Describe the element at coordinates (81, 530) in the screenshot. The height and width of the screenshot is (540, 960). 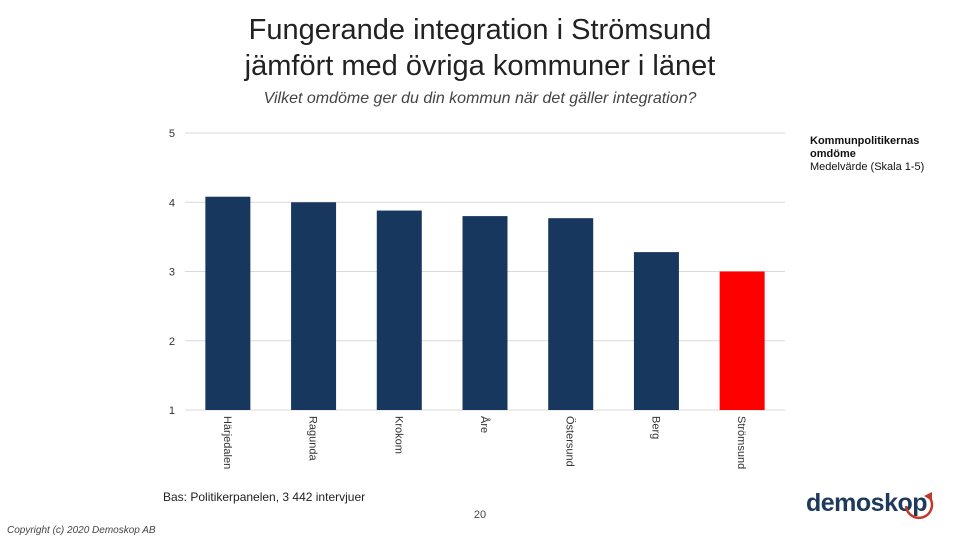
I see `copyright-text: Copyright (c) 2020 Demoskop AB` at that location.